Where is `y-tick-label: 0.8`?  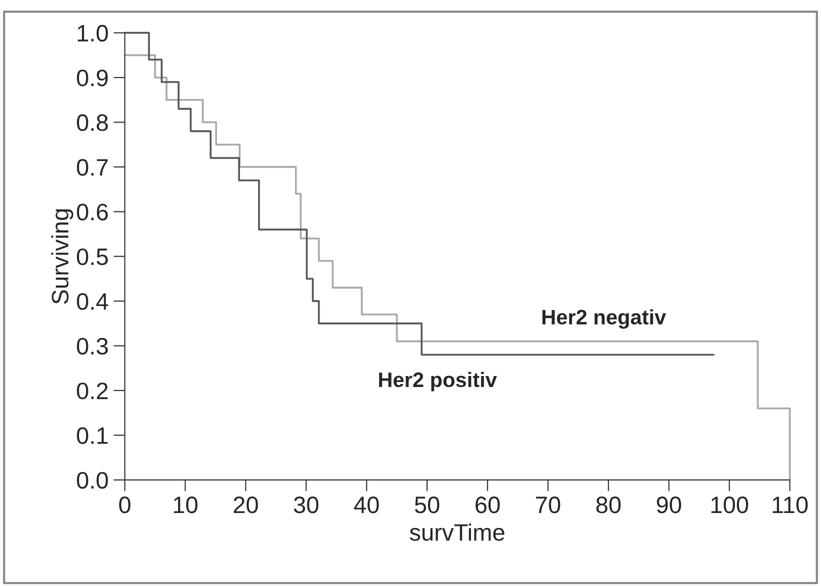 y-tick-label: 0.8 is located at coordinates (92, 123).